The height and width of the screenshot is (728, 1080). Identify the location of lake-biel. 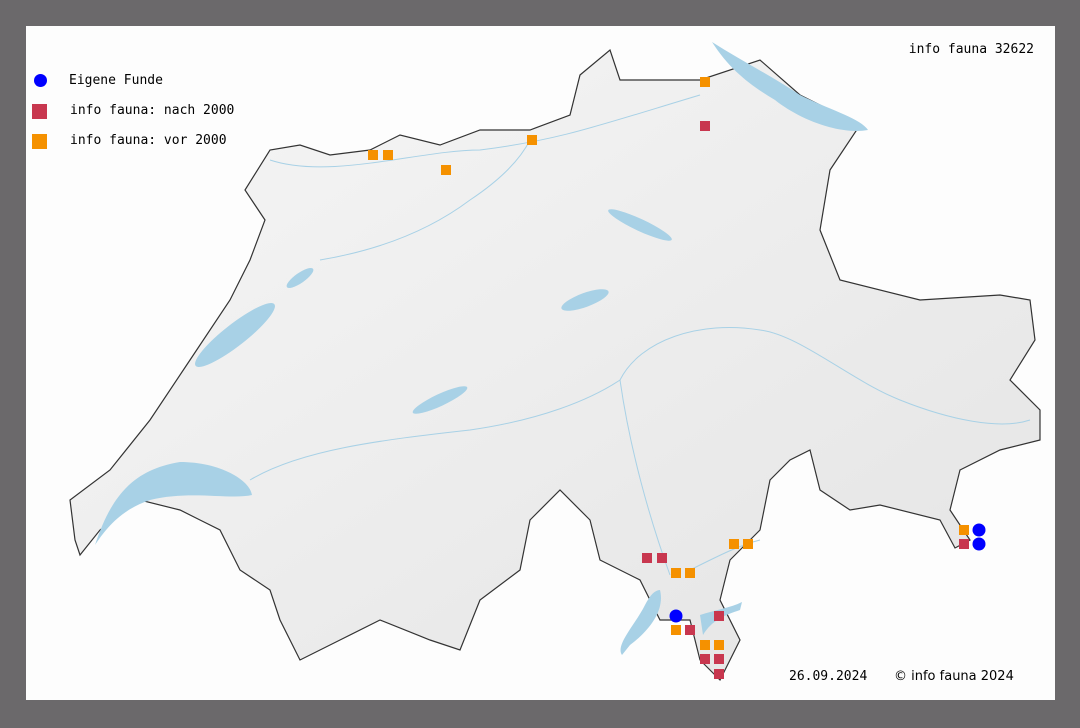
(300, 278).